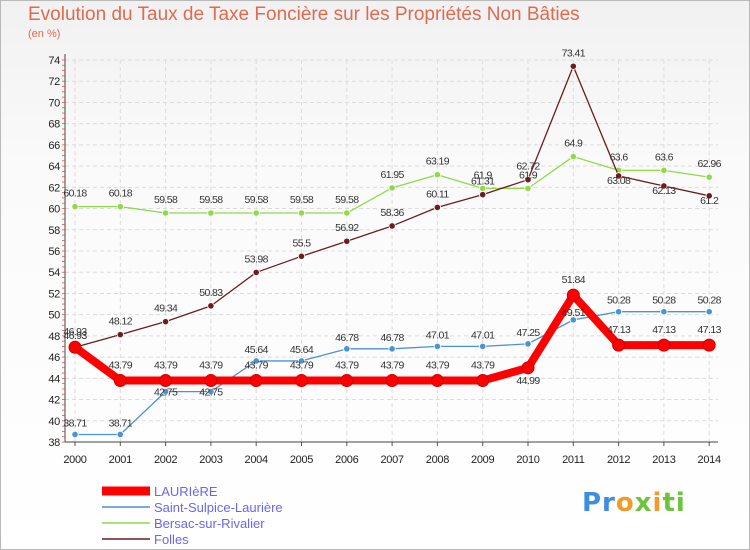 This screenshot has height=550, width=750. What do you see at coordinates (528, 381) in the screenshot?
I see `data-label: 44.99` at bounding box center [528, 381].